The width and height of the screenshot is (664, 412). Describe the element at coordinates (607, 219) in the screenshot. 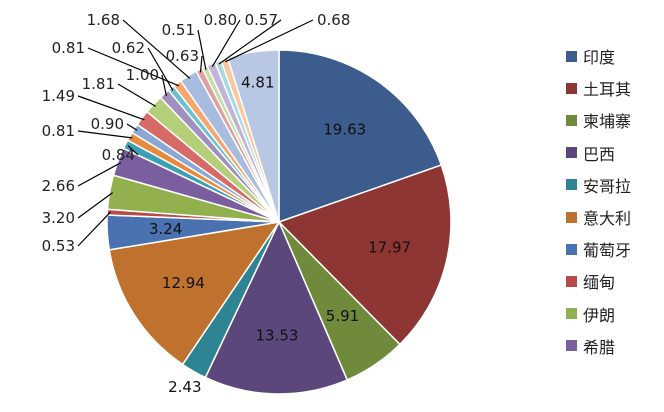

I see `legend-label: 意大利` at that location.